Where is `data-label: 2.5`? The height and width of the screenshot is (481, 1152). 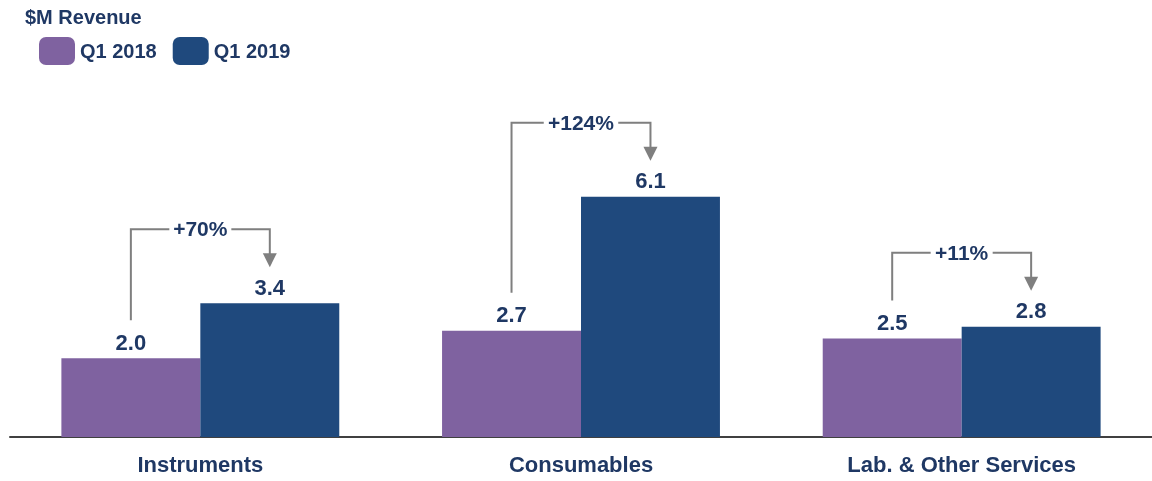 data-label: 2.5 is located at coordinates (892, 323).